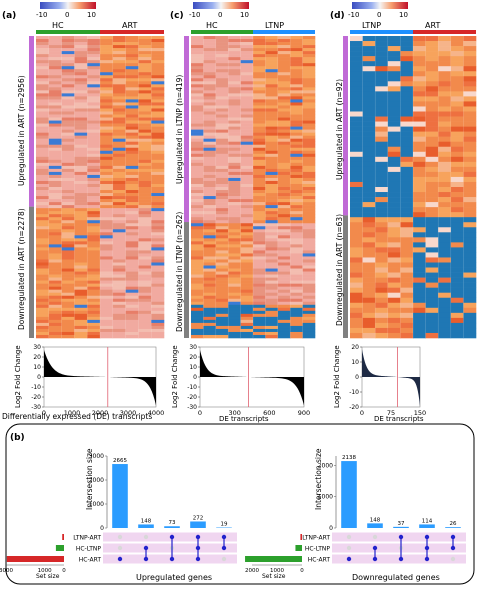  Describe the element at coordinates (174, 577) in the screenshot. I see `upset-title-up: Upregulated genes` at that location.